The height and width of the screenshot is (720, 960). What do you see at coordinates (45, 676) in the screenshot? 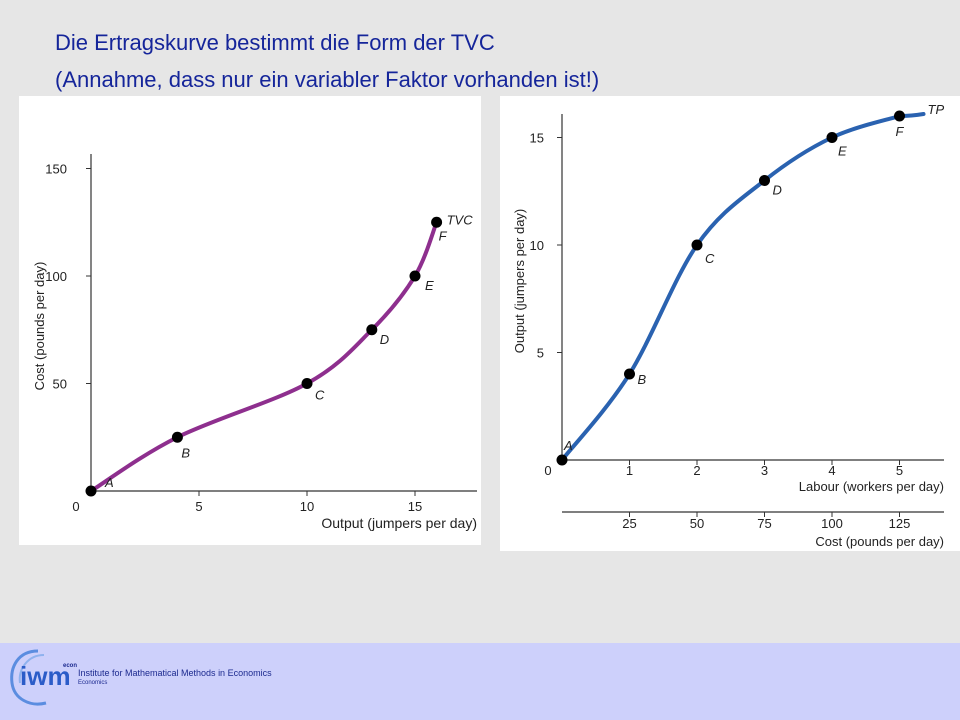
I see `logo-text: iwm` at bounding box center [45, 676].